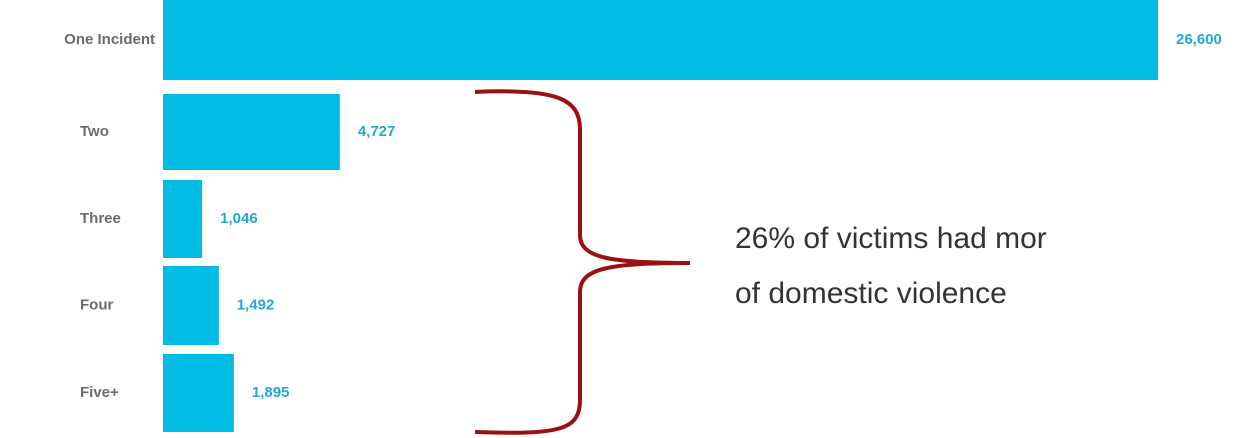  I want to click on category-label: Four, so click(96, 304).